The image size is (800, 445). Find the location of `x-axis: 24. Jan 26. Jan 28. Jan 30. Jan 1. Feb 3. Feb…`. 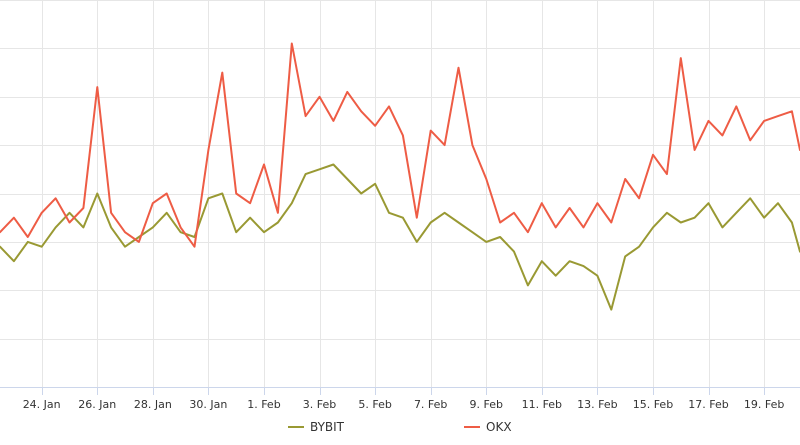

x-axis: 24. Jan 26. Jan 28. Jan 30. Jan 1. Feb 3. Feb… is located at coordinates (400, 399).